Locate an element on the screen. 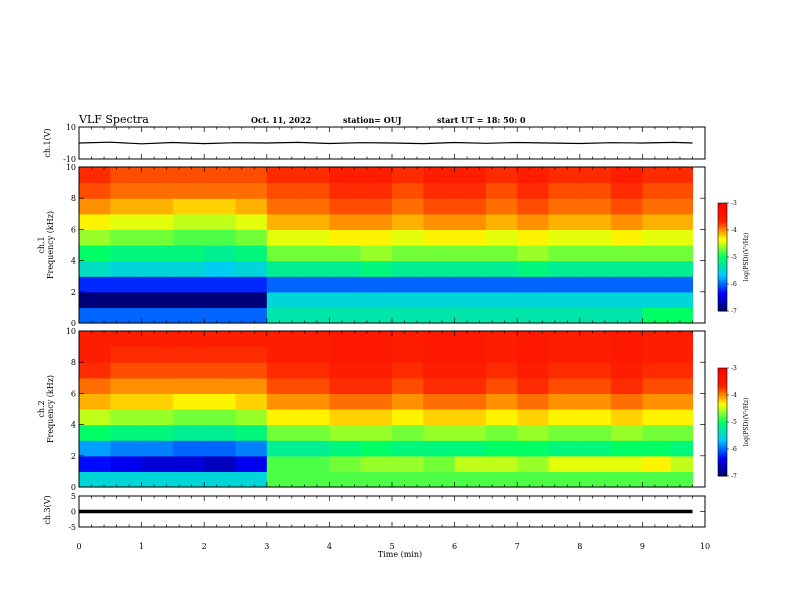 This screenshot has width=792, height=612. ch3-waveform-panel: 5 0 -5 is located at coordinates (387, 512).